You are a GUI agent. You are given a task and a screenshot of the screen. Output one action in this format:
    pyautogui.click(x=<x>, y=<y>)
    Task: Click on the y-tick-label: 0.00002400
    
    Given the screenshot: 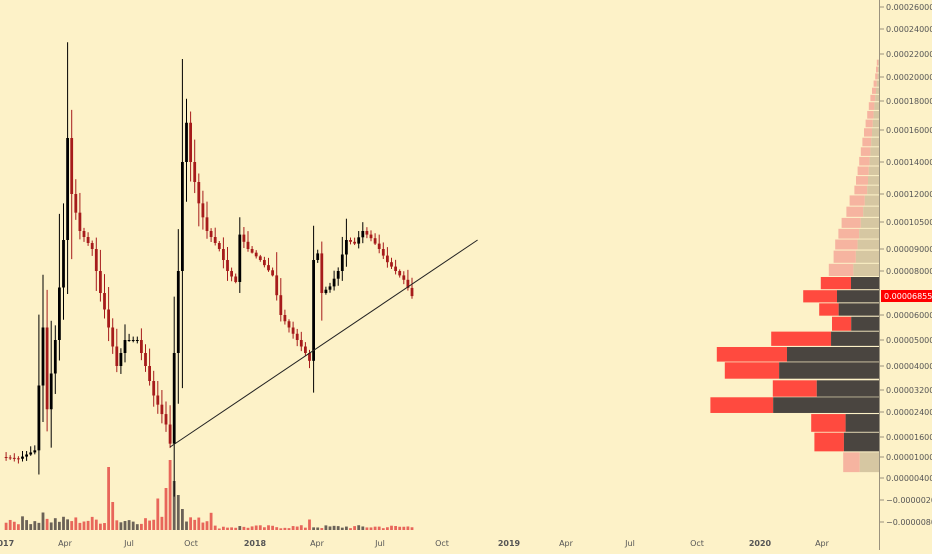 What is the action you would take?
    pyautogui.click(x=909, y=412)
    